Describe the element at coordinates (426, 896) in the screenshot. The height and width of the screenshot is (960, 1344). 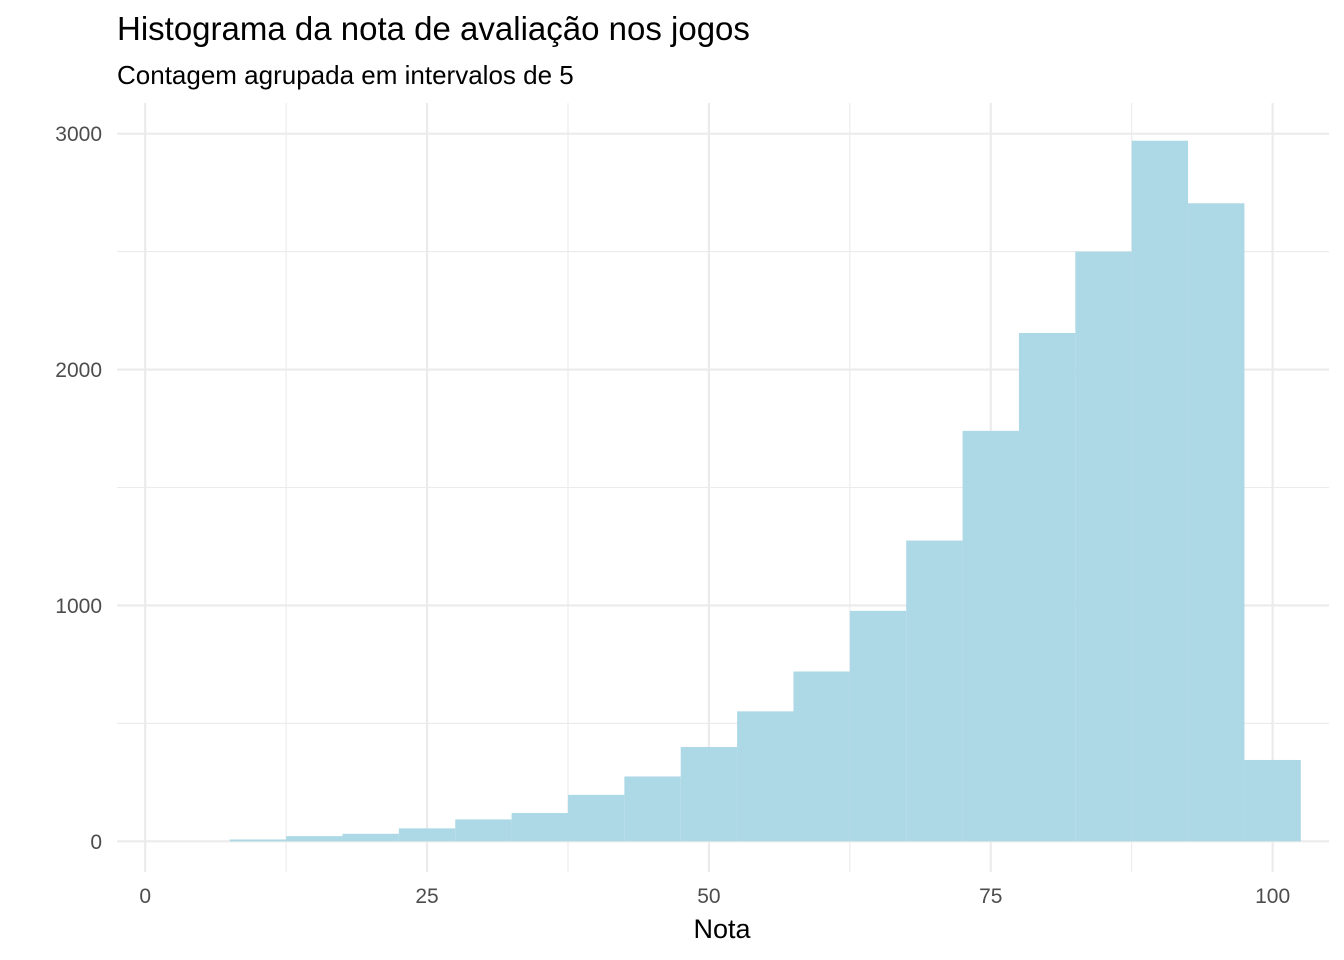
I see `x-tick-label: 25` at that location.